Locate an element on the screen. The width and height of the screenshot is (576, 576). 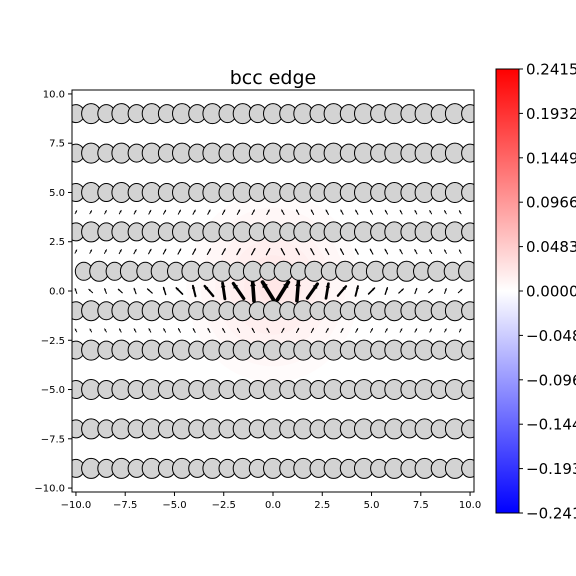
y-tick-label: −2.5 is located at coordinates (53, 341).